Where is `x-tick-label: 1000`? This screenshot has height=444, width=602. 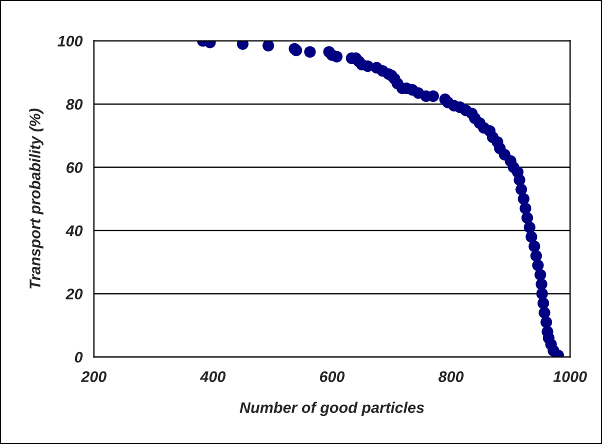 x-tick-label: 1000 is located at coordinates (570, 376).